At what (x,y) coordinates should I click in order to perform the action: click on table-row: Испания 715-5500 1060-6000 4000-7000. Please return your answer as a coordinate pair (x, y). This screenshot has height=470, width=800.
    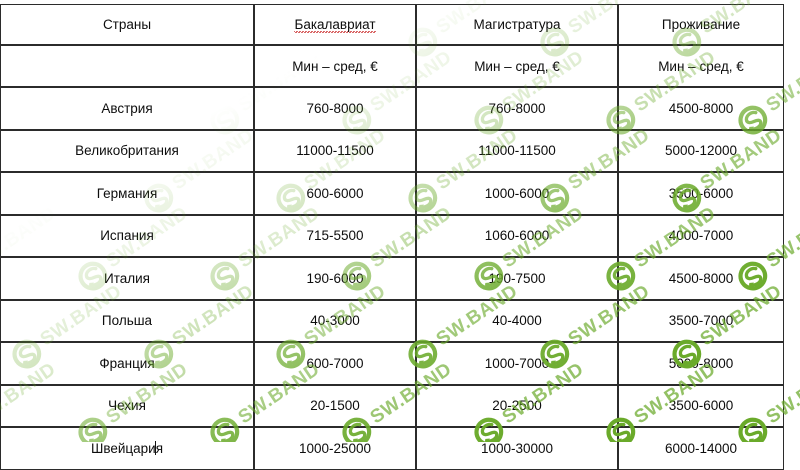
    Looking at the image, I should click on (392, 235).